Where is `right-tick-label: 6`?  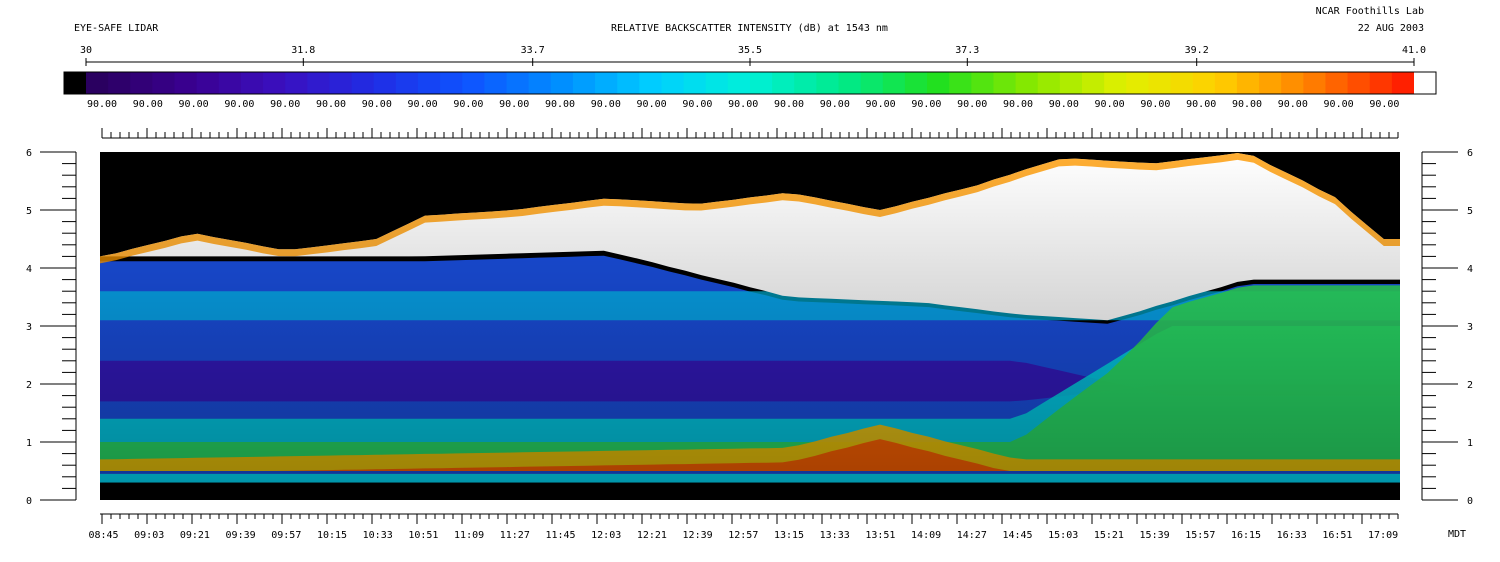
right-tick-label: 6 is located at coordinates (1470, 153).